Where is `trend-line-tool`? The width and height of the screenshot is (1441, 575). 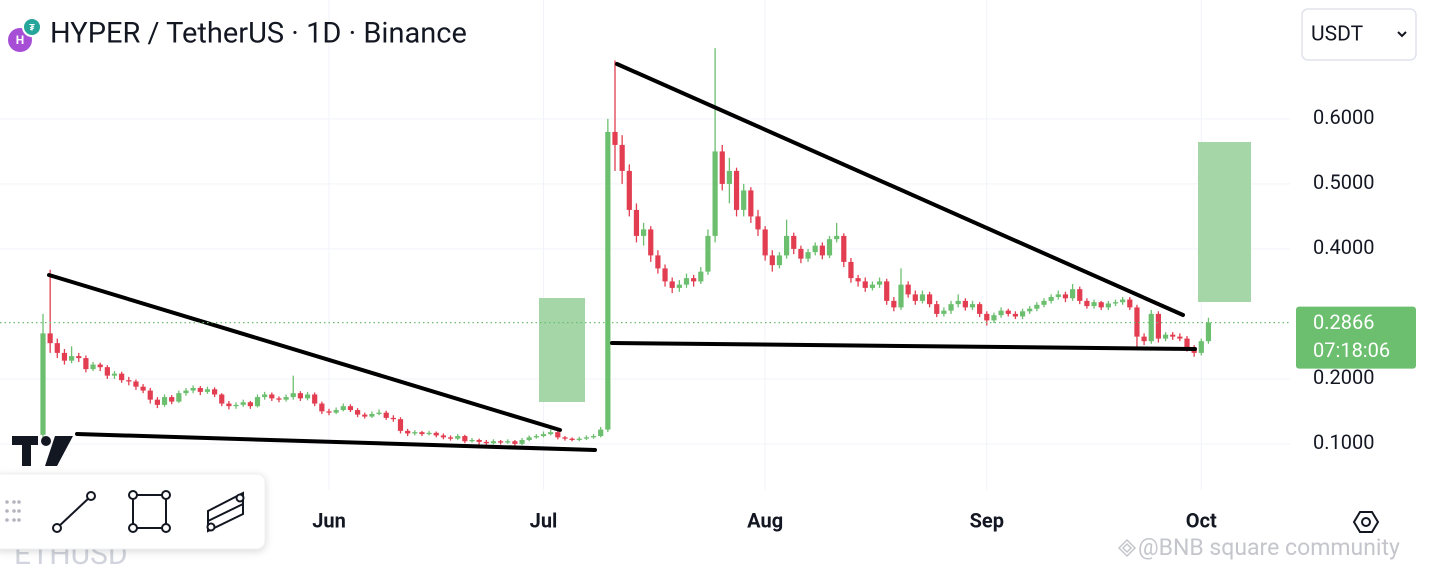
trend-line-tool is located at coordinates (74, 512).